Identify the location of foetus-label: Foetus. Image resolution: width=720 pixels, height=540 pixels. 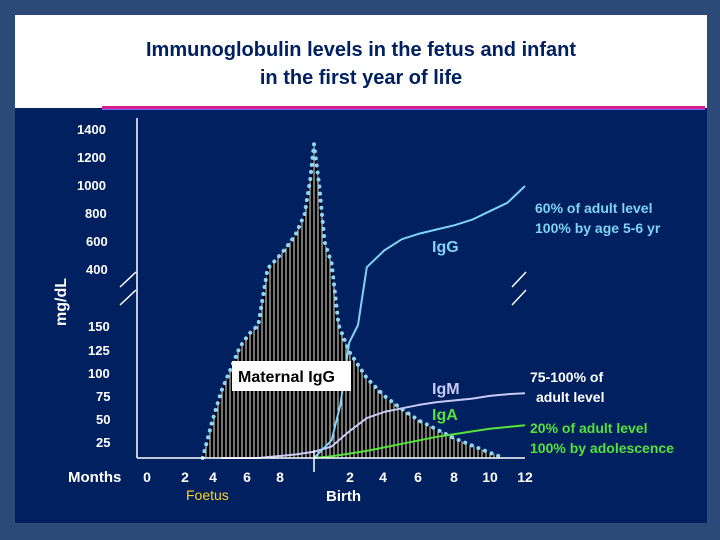
(207, 495).